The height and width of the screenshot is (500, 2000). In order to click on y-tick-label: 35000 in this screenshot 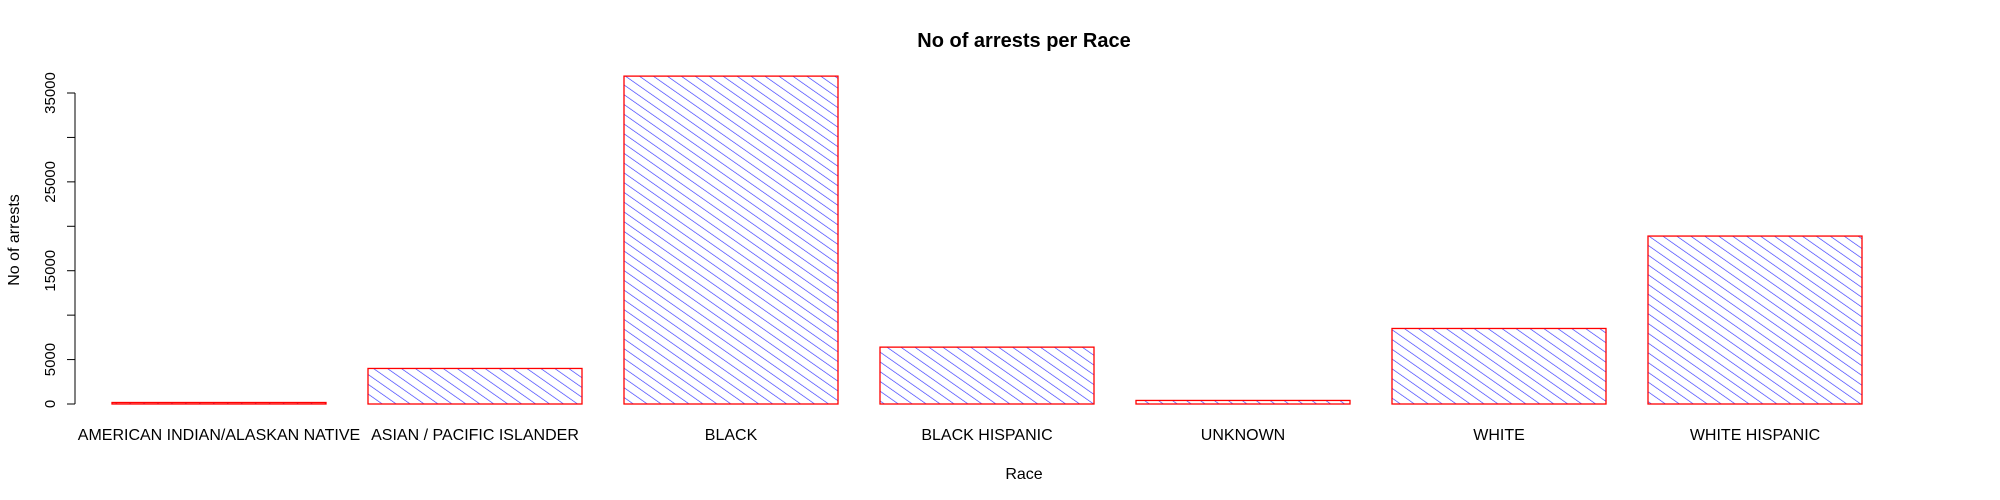, I will do `click(50, 93)`.